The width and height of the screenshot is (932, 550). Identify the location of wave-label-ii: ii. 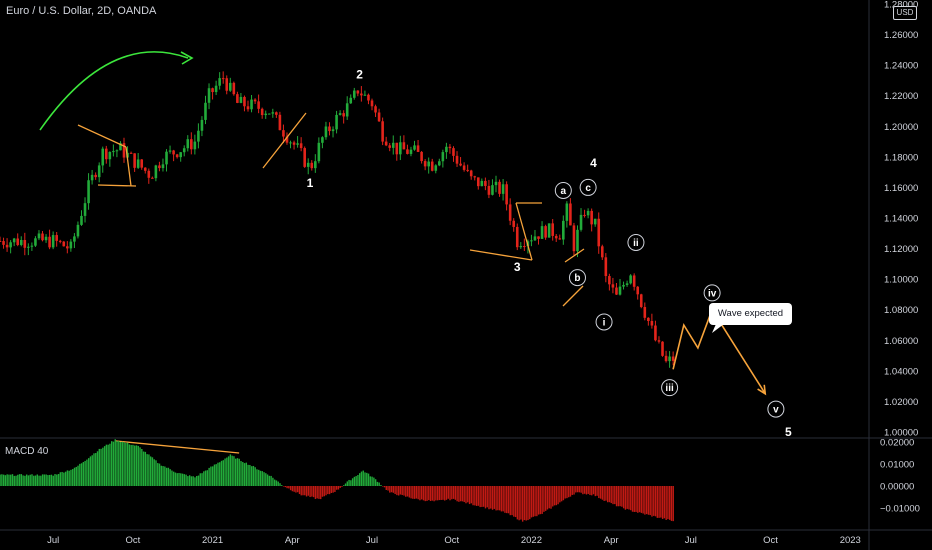
(636, 243).